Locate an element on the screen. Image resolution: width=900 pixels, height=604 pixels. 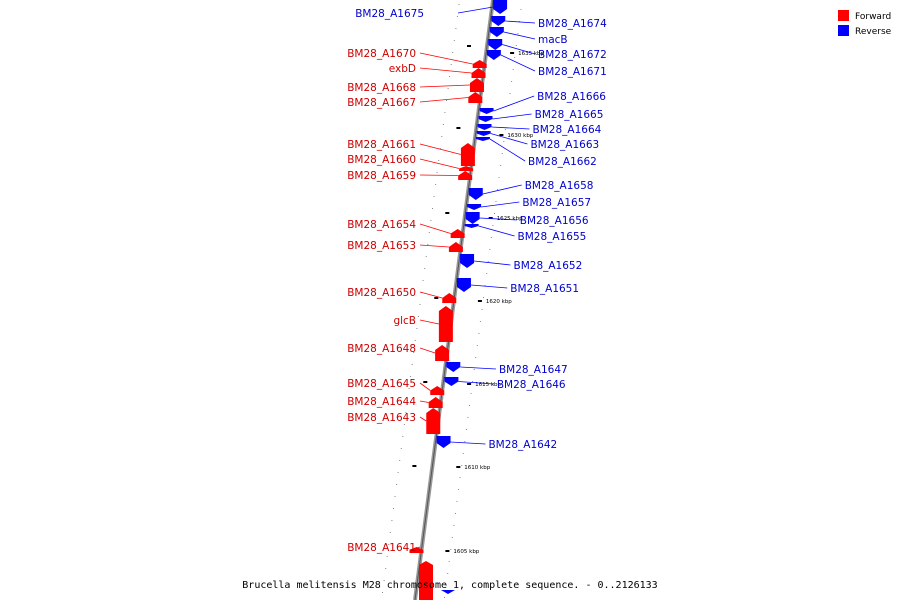
reverse-gene-label: BM28_A1665 is located at coordinates (569, 115).